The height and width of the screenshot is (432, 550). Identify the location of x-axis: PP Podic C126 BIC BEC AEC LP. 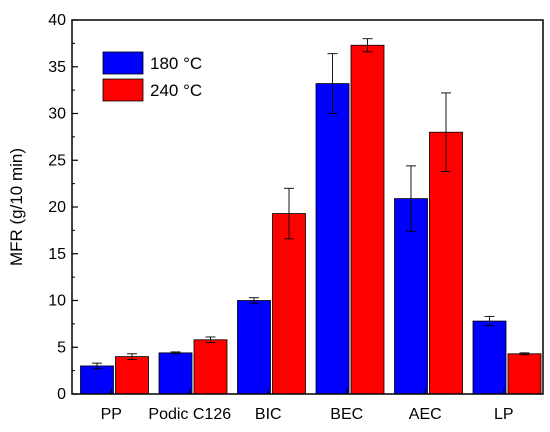
(307, 406).